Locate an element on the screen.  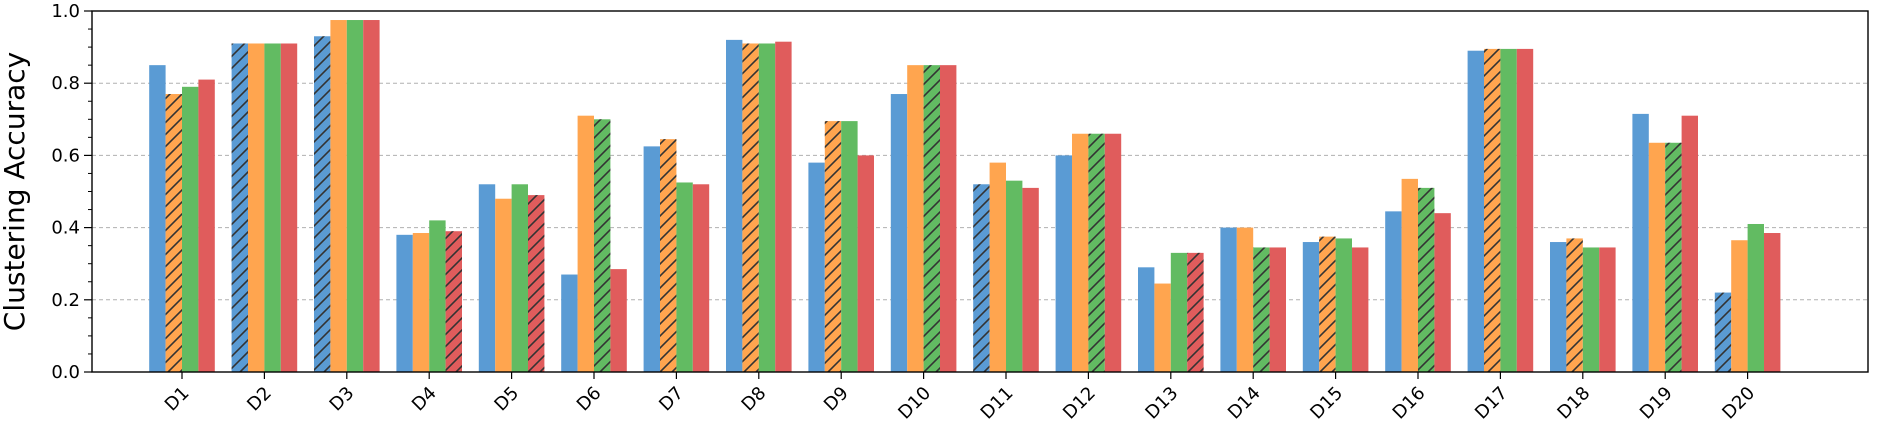
x-tick-label: D9 is located at coordinates (836, 399).